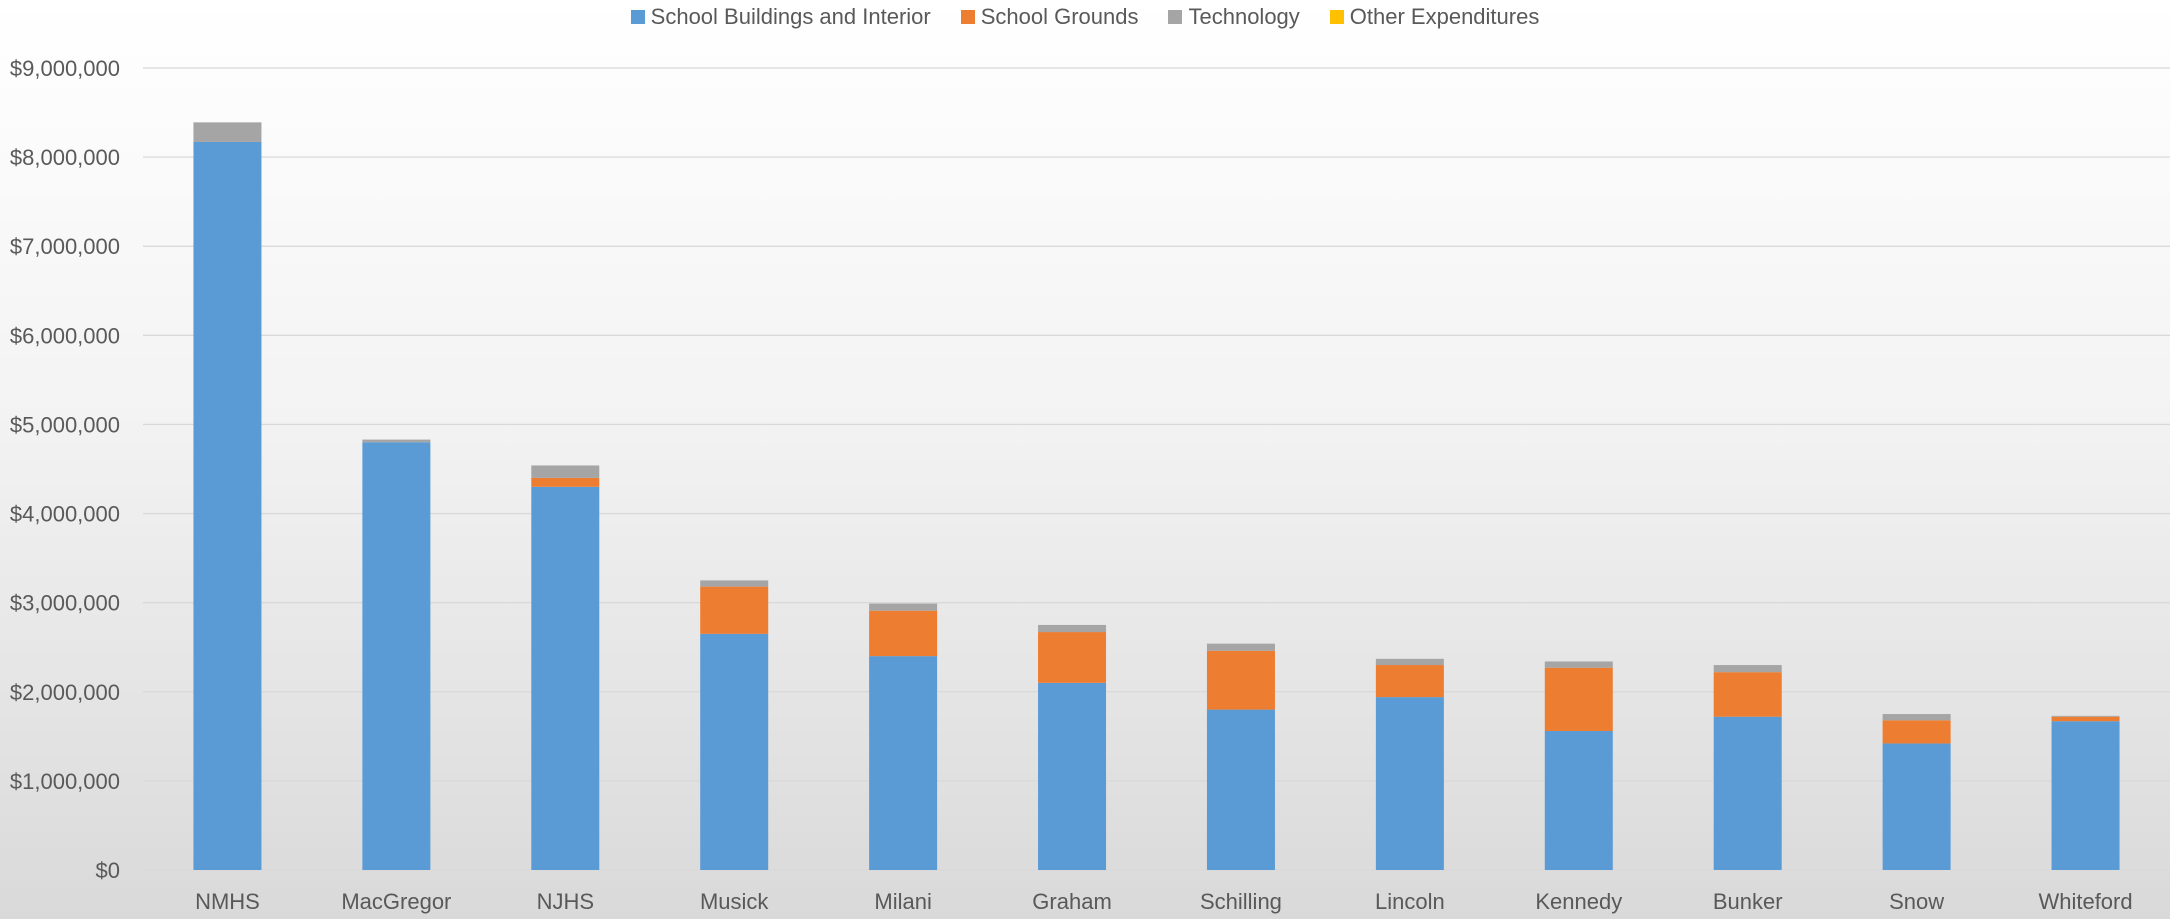  What do you see at coordinates (790, 16) in the screenshot?
I see `legend-label: School Buildings and Interior` at bounding box center [790, 16].